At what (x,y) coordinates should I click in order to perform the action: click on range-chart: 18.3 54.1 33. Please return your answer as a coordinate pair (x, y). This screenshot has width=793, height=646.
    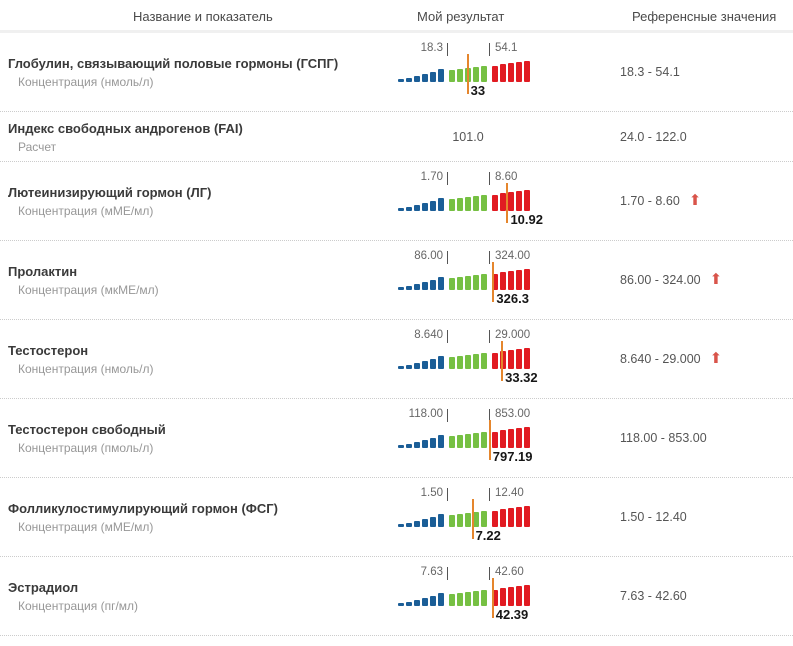
    Looking at the image, I should click on (468, 72).